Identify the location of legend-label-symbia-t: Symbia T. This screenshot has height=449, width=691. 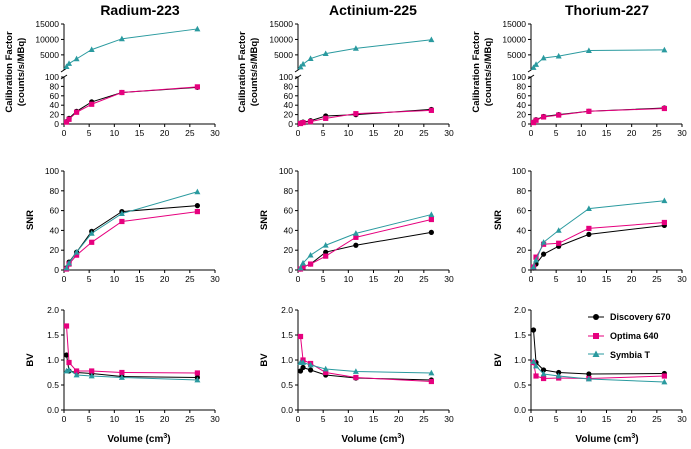
(630, 355).